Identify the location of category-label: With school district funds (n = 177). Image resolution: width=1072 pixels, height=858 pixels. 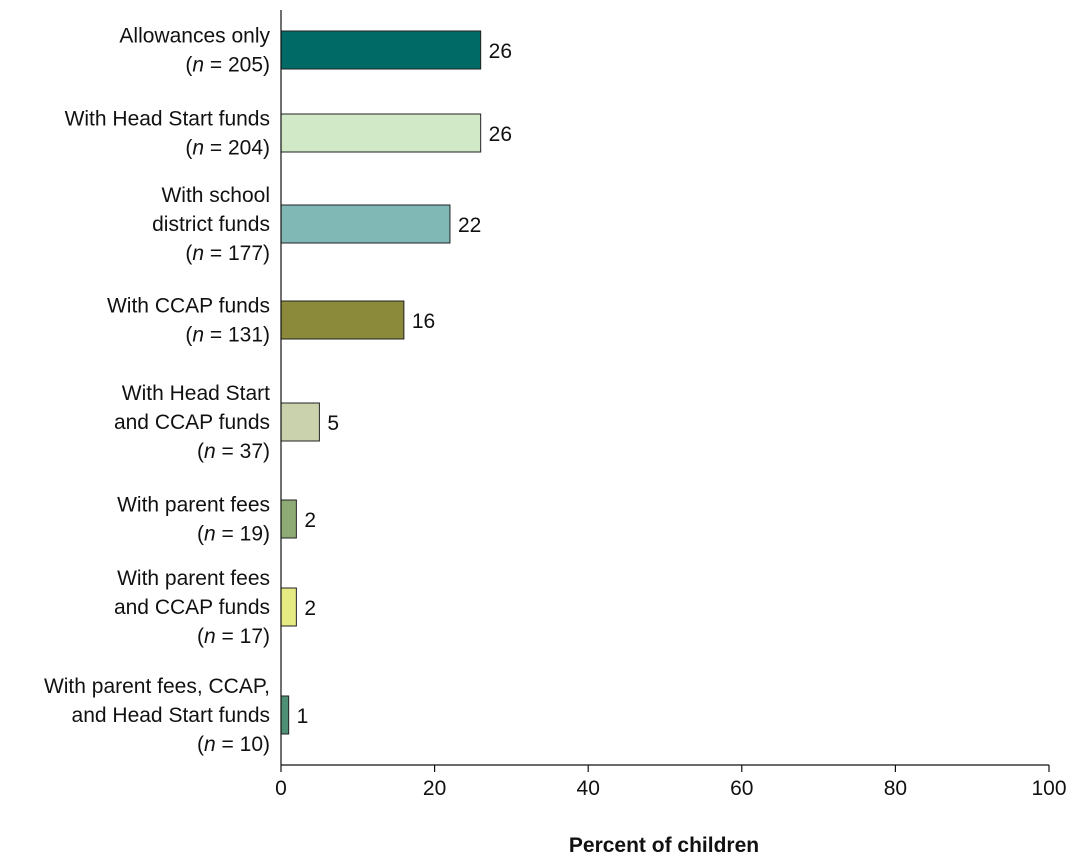
(211, 224).